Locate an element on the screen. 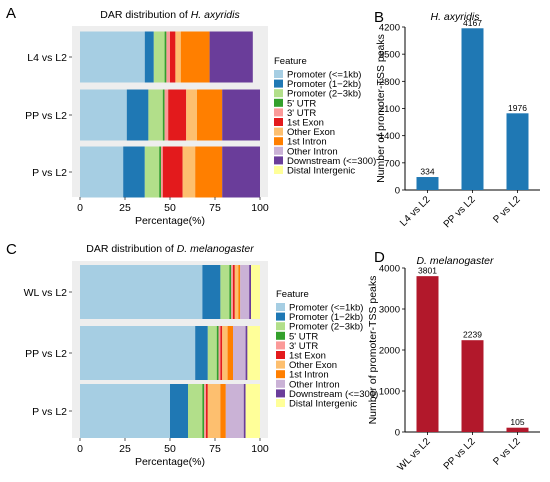  panel-c-title-species: D. melanogaster is located at coordinates (216, 249).